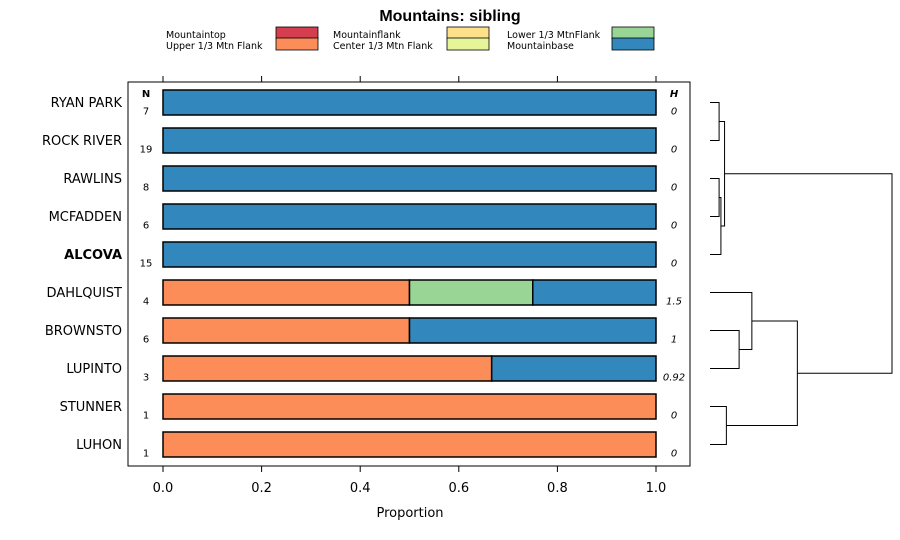  Describe the element at coordinates (674, 302) in the screenshot. I see `h-value: 1.5` at that location.